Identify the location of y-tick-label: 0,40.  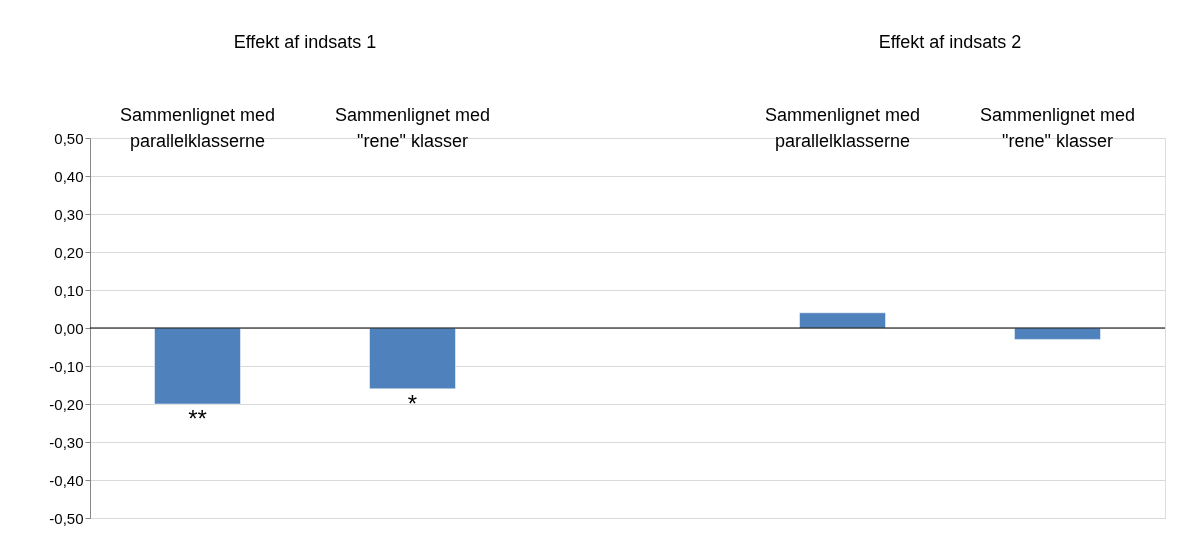
(69, 176).